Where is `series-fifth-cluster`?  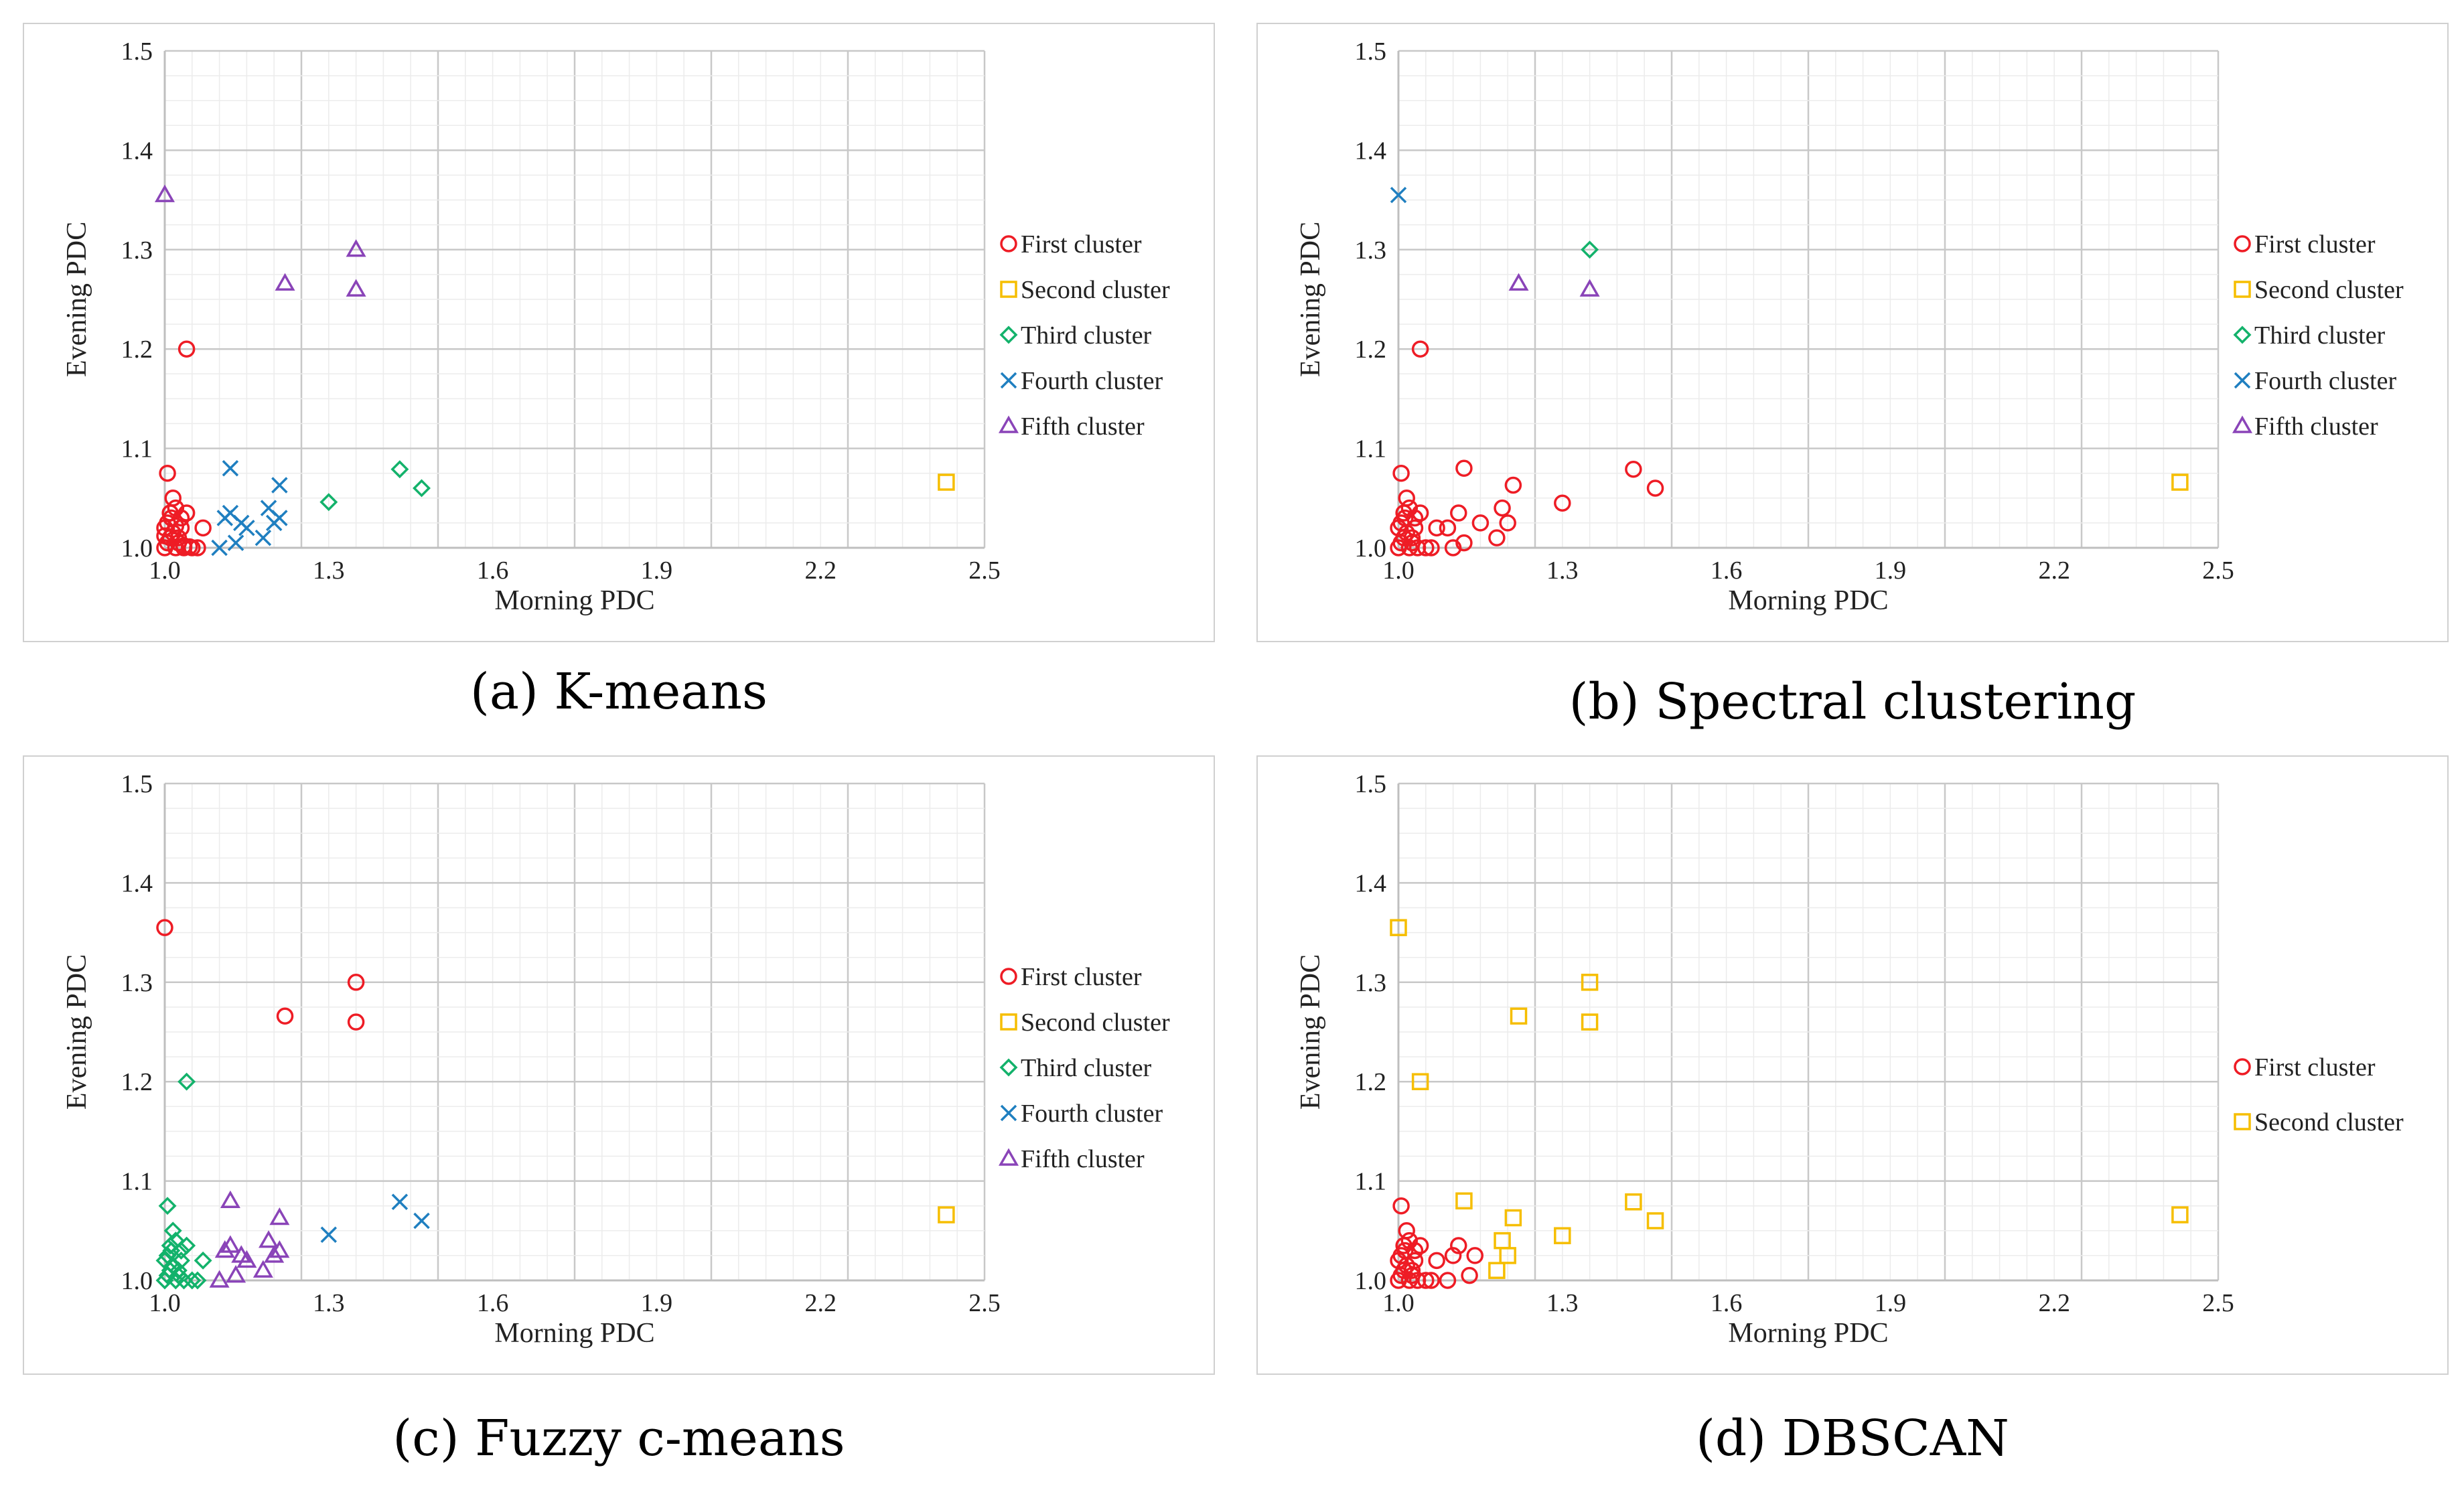 series-fifth-cluster is located at coordinates (1554, 285).